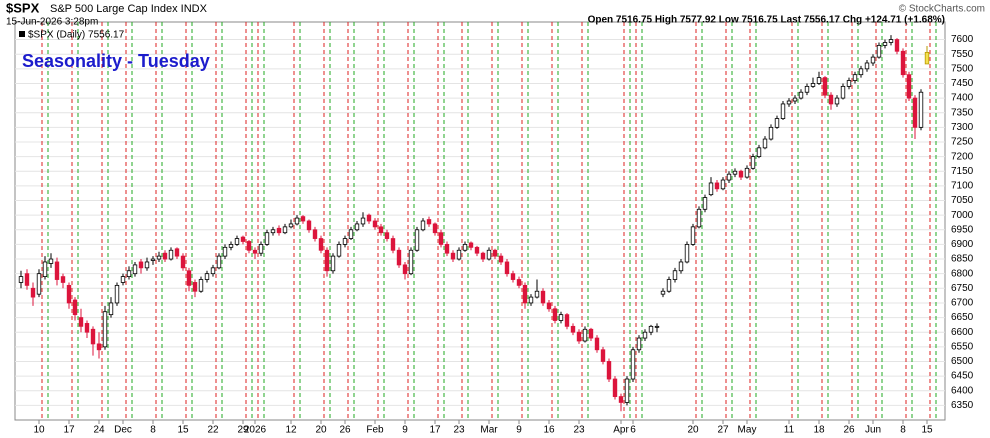 The image size is (990, 438). Describe the element at coordinates (375, 430) in the screenshot. I see `x-tick-label: Feb` at that location.